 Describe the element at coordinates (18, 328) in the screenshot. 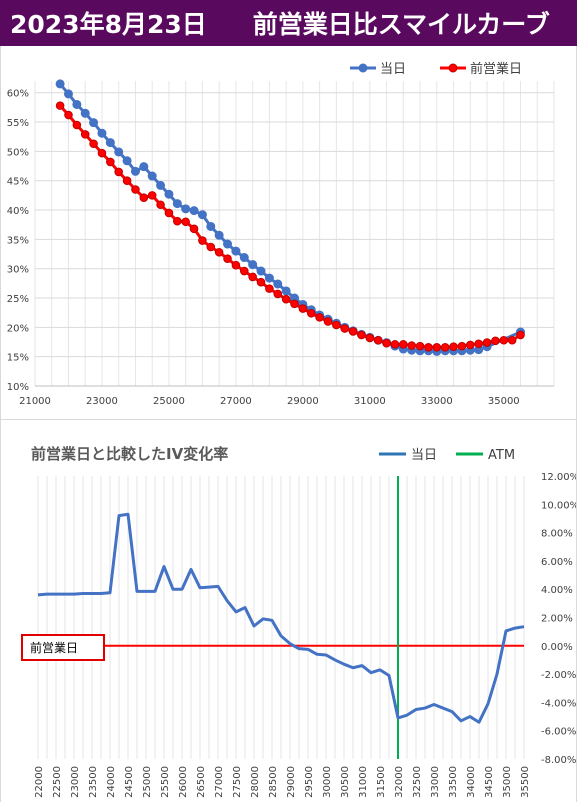

I see `y-tick-label: 20%` at that location.